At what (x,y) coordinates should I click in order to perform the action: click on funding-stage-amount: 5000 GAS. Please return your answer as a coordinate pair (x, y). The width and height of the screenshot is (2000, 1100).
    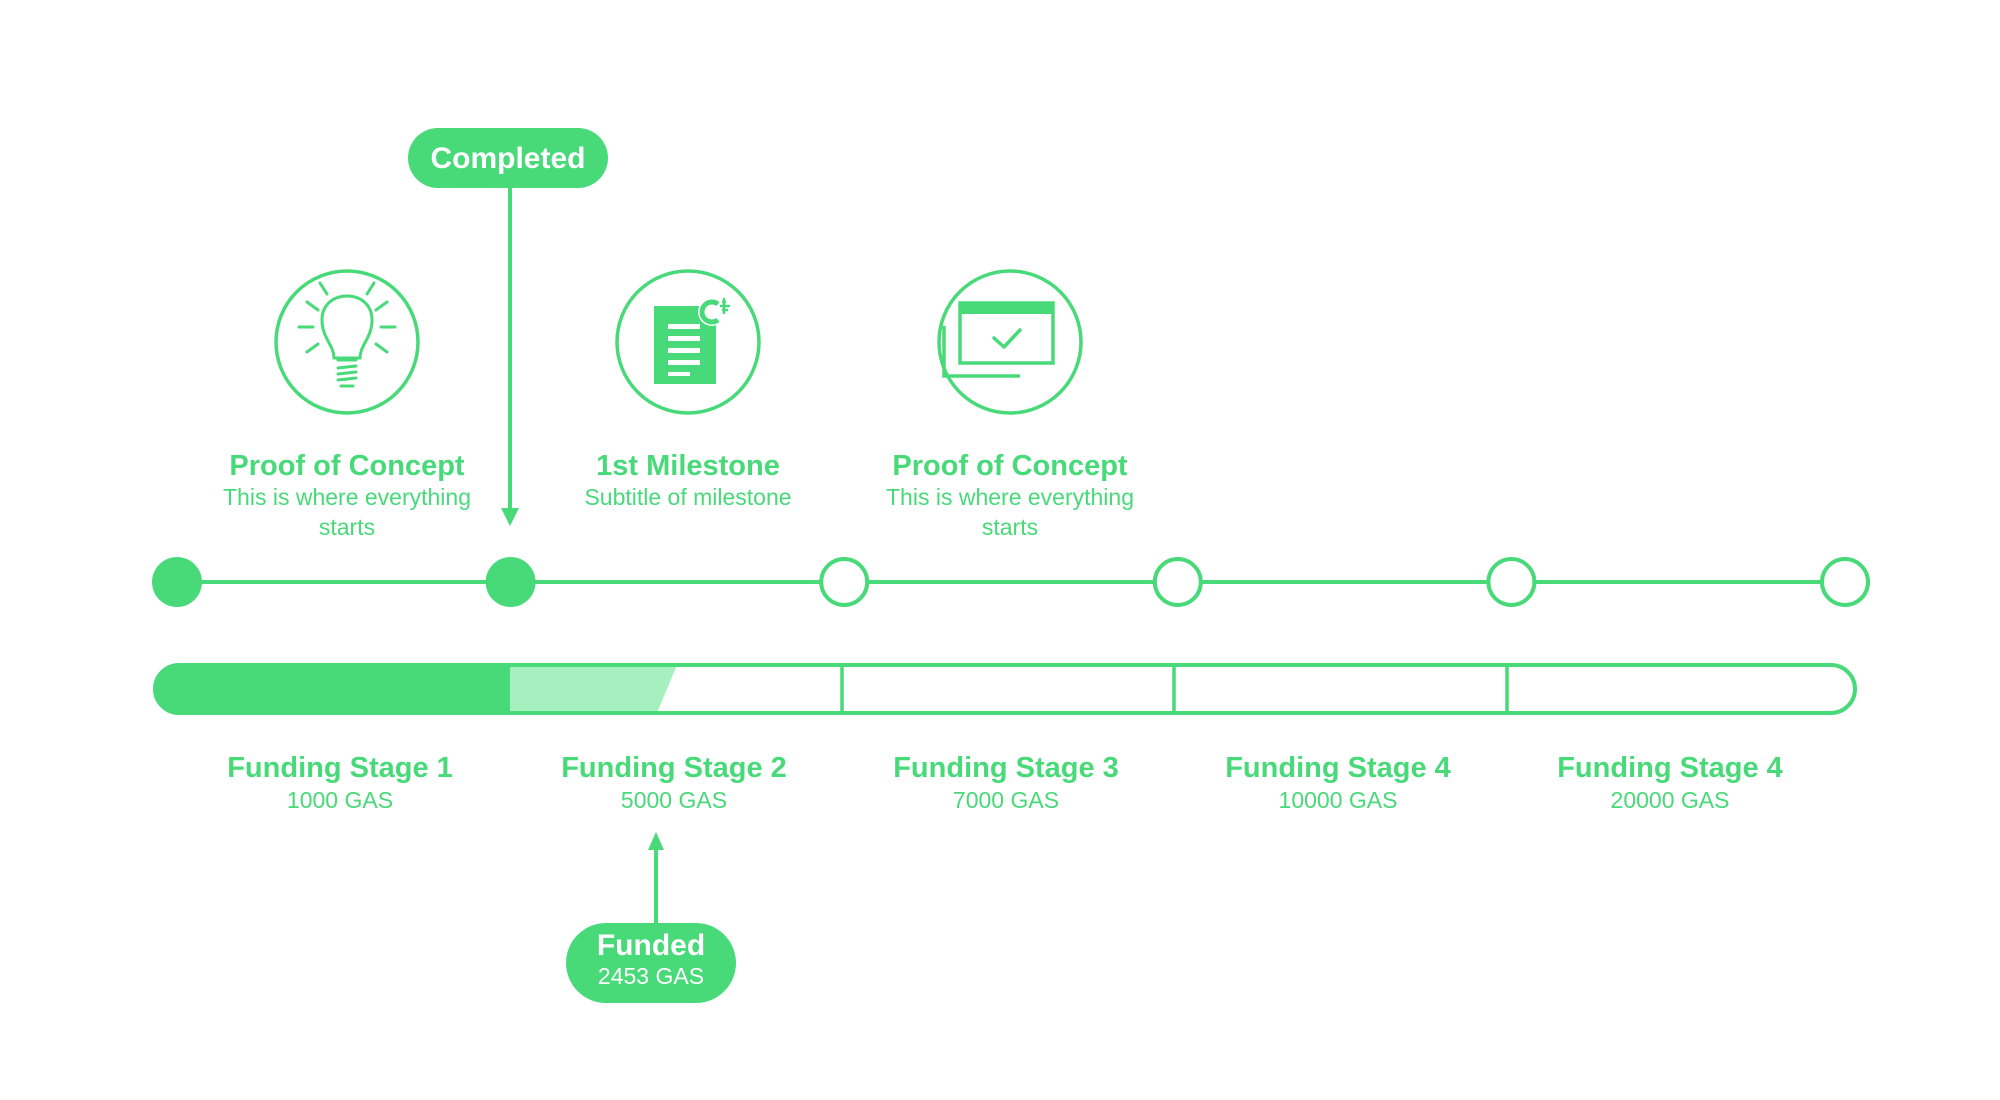
    Looking at the image, I should click on (674, 800).